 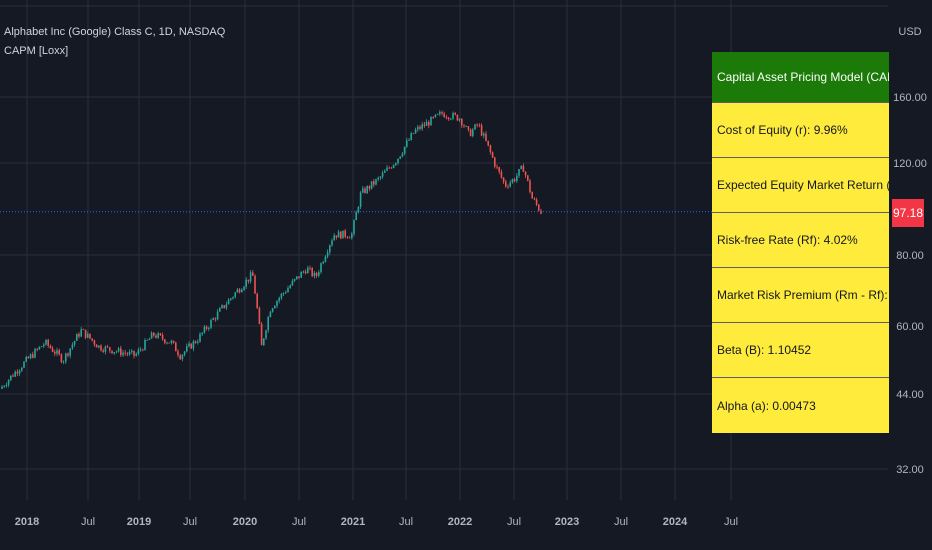 I want to click on price-axis: 160.00 120.00 80.00 60.00 44.00 32.00, so click(x=910, y=284).